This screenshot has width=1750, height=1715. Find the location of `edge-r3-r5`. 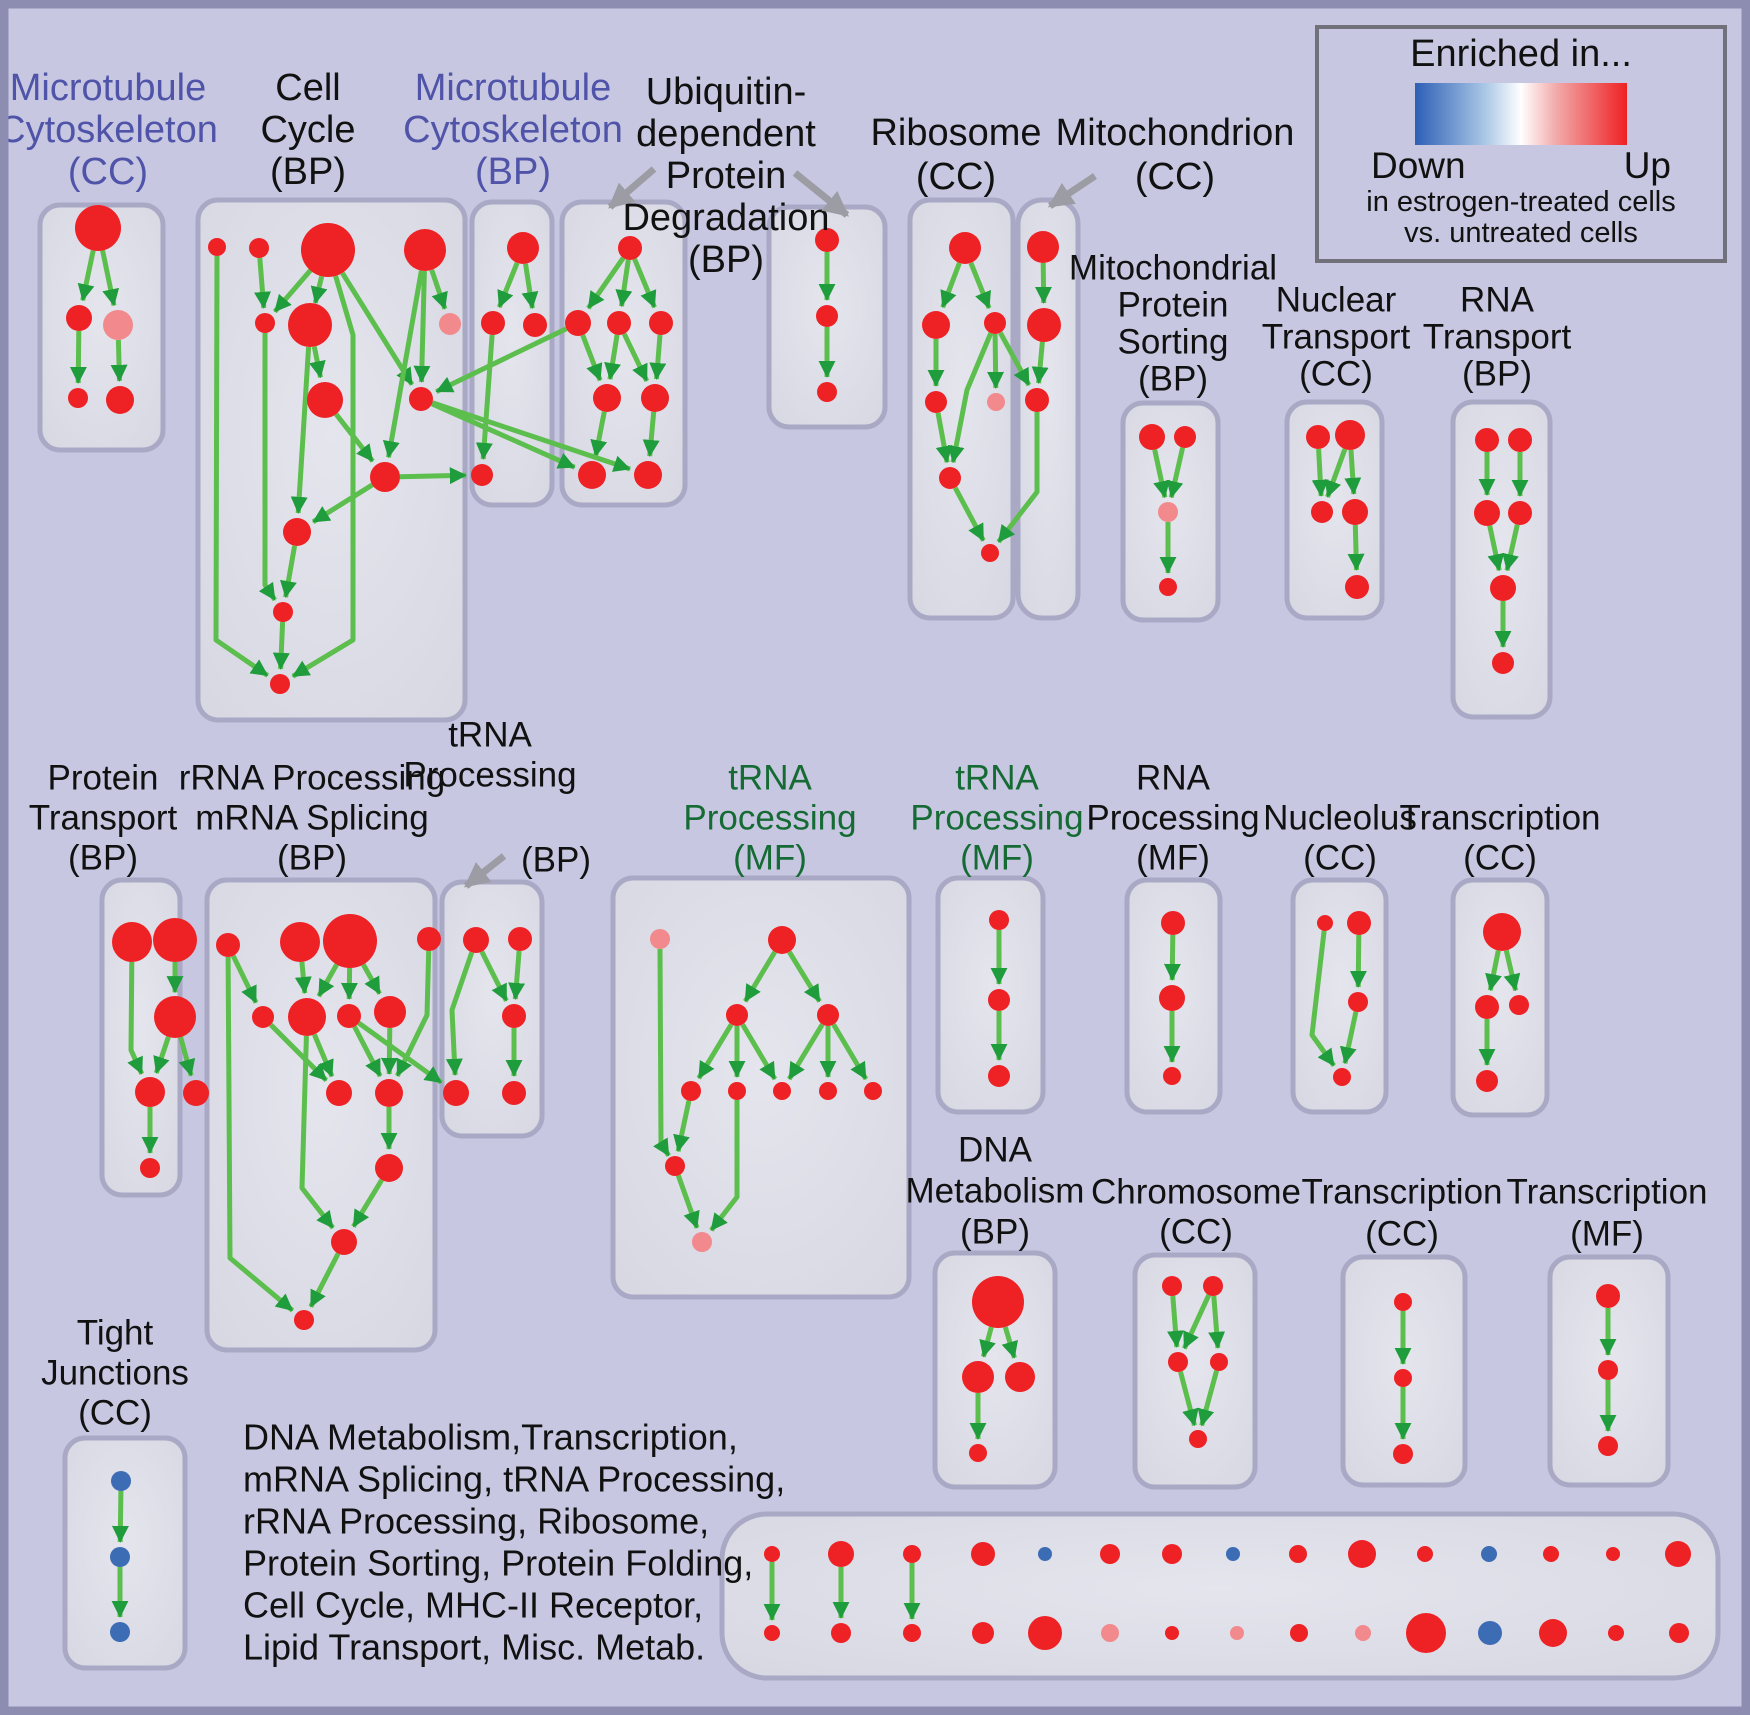

edge-r3-r5 is located at coordinates (996, 361).